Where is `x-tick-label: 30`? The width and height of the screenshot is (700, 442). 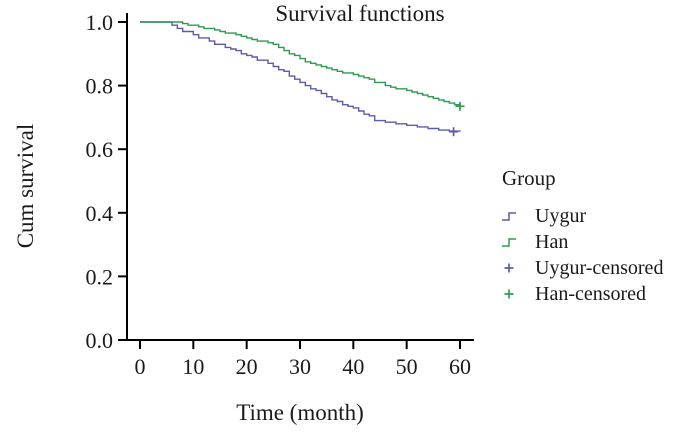 x-tick-label: 30 is located at coordinates (300, 366).